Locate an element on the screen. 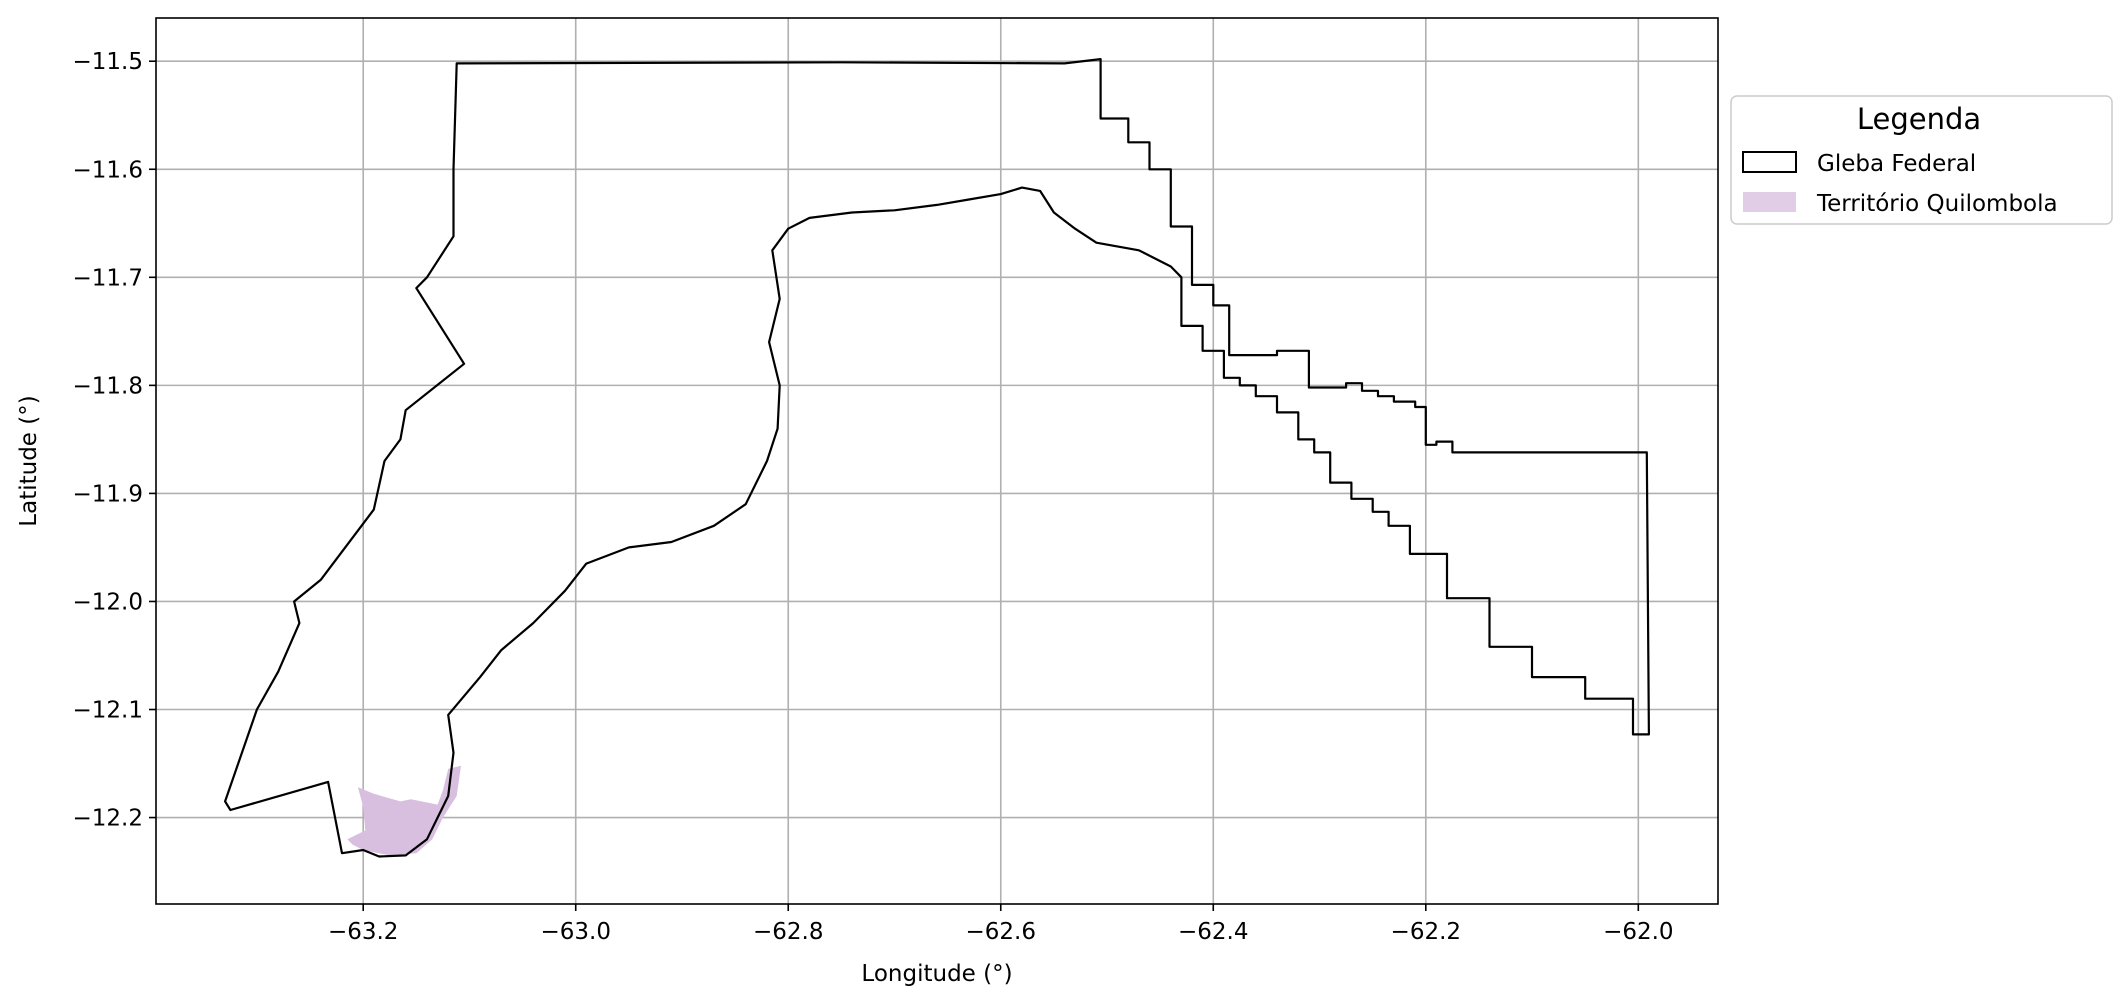  territorio-quilombola-polygon is located at coordinates (404, 810).